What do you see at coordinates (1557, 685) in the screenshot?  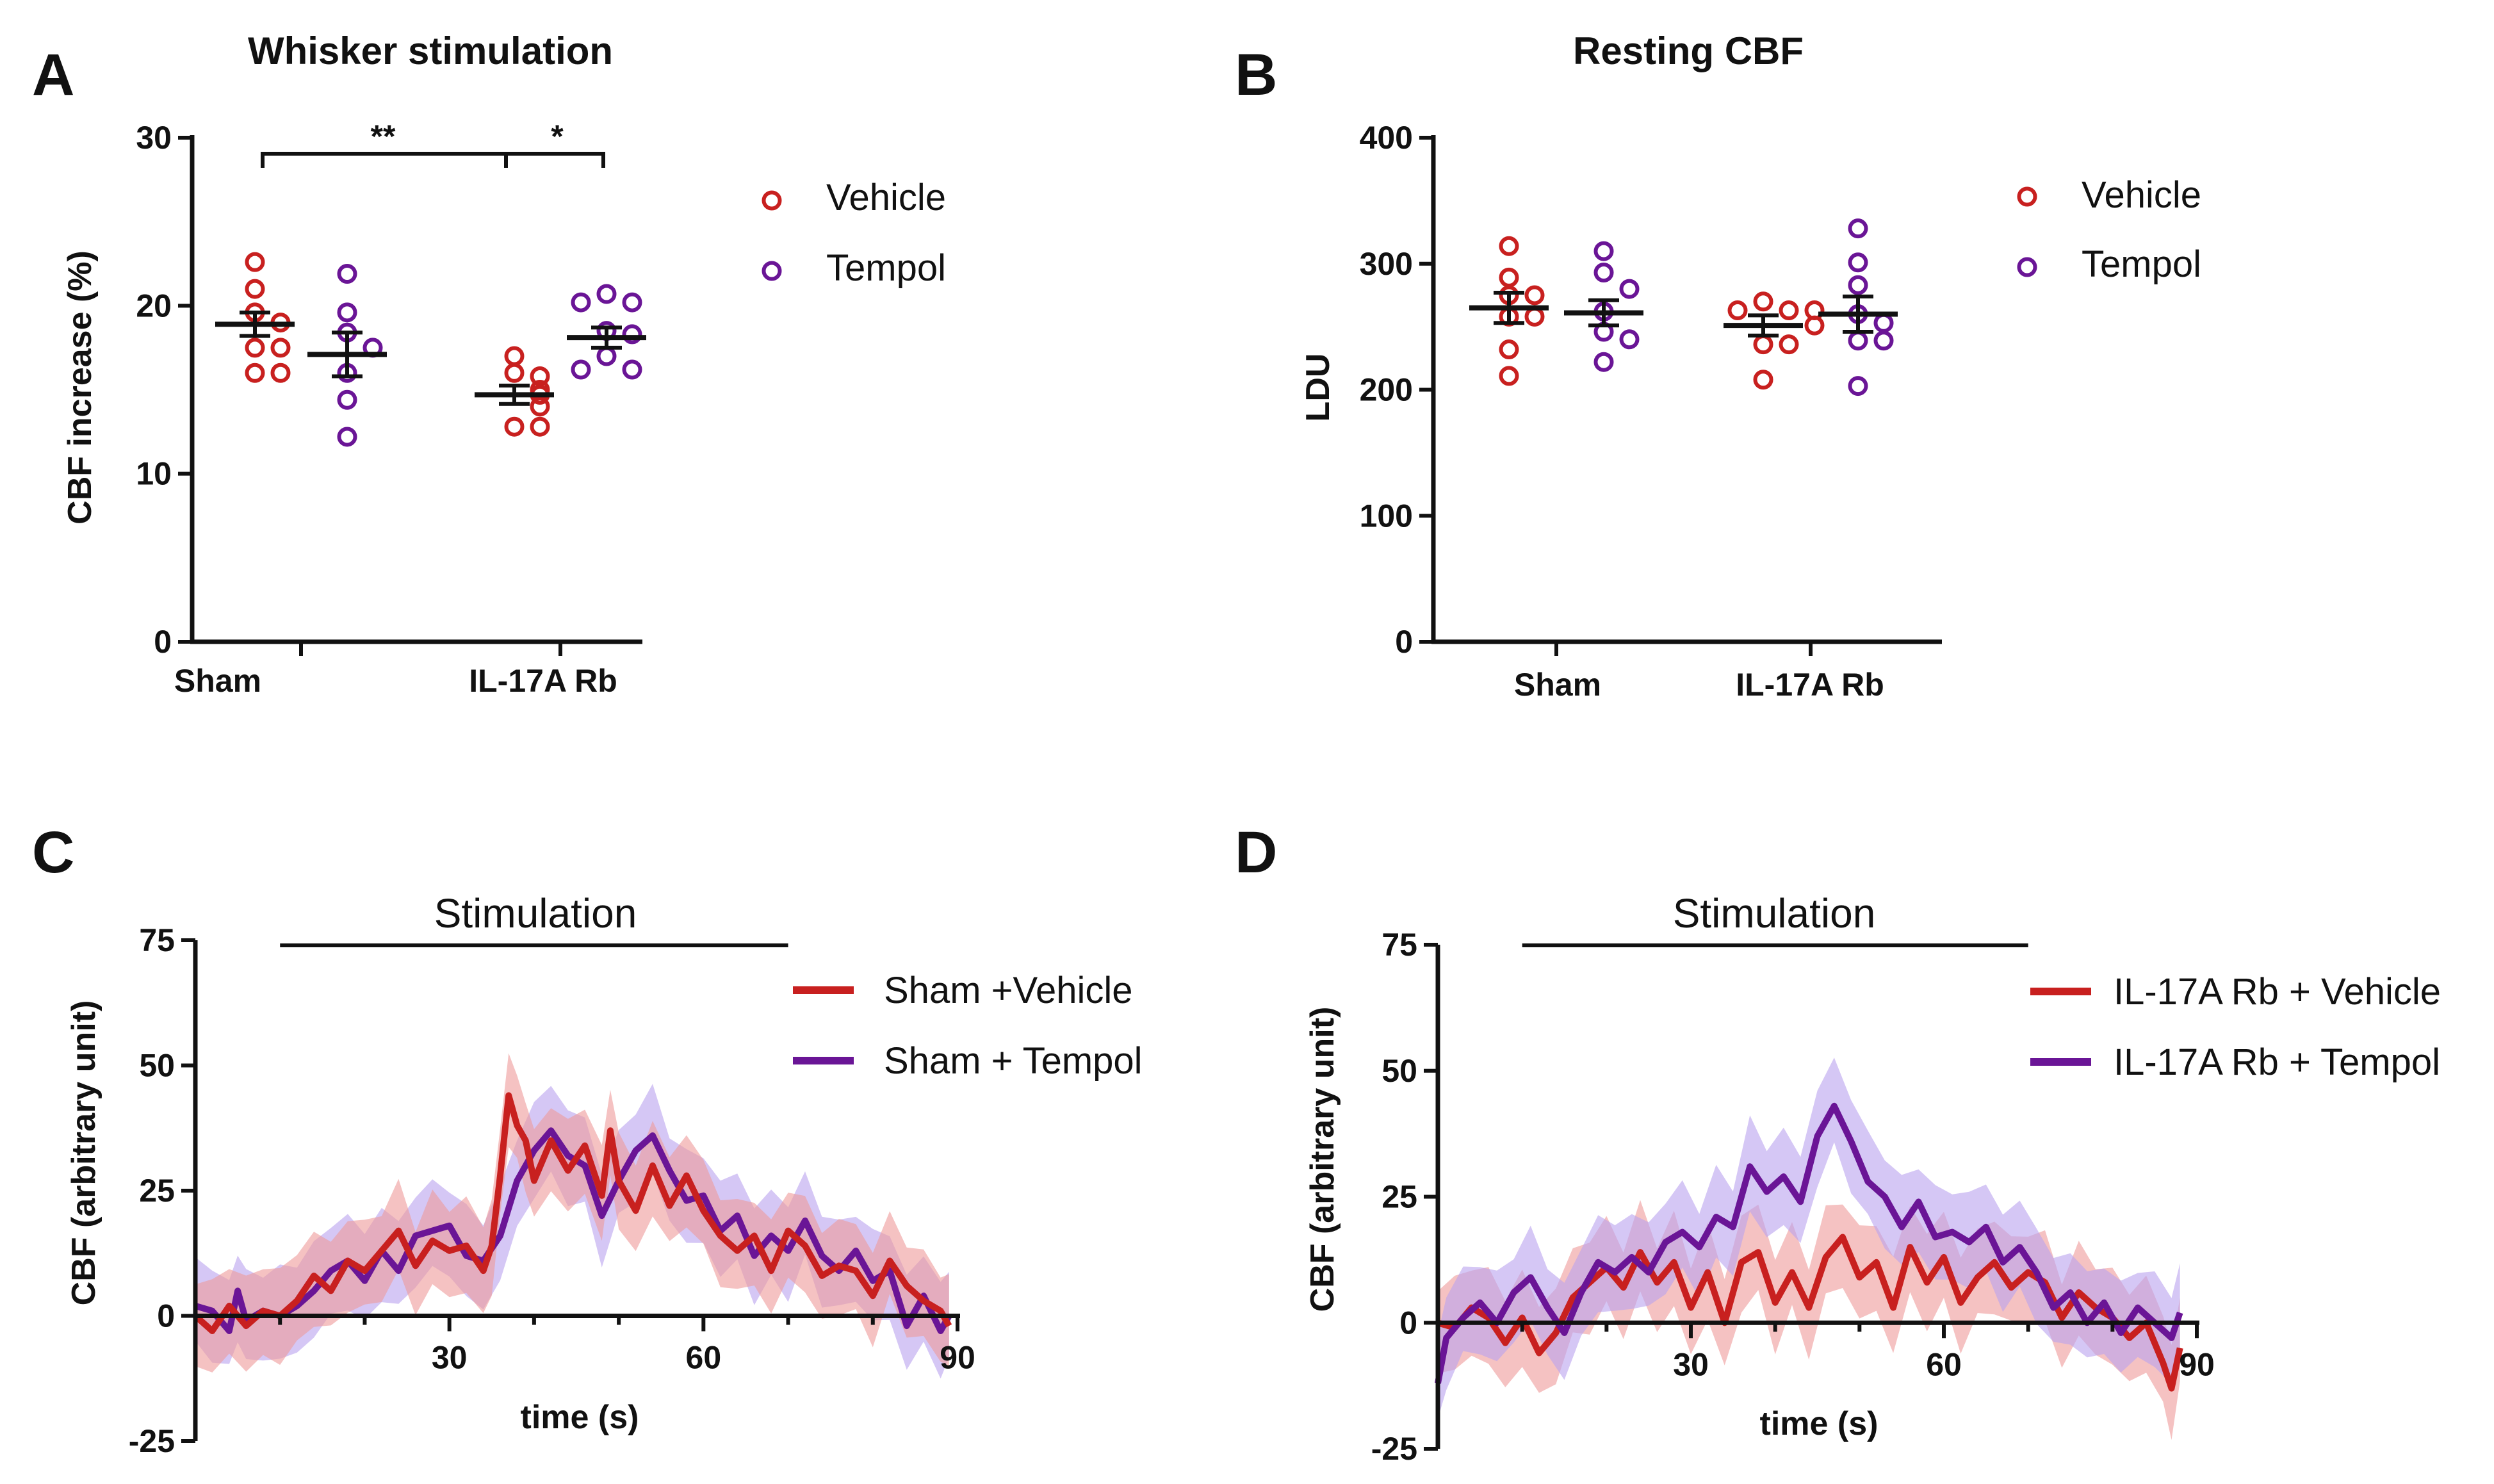 I see `panel-b-x-tick-sham: Sham` at bounding box center [1557, 685].